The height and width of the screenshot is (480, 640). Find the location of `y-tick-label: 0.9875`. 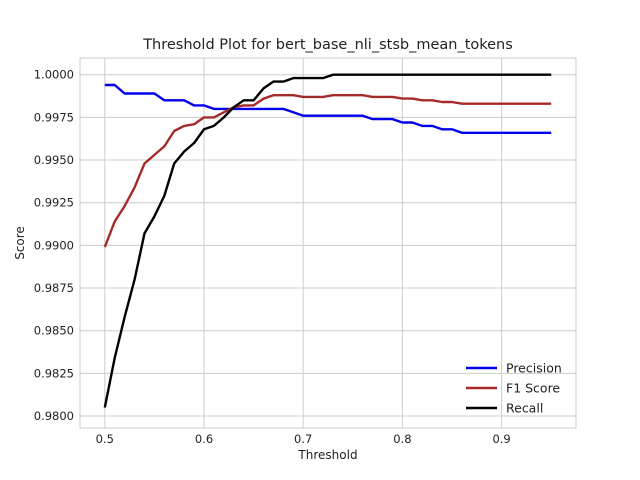

y-tick-label: 0.9875 is located at coordinates (54, 288).